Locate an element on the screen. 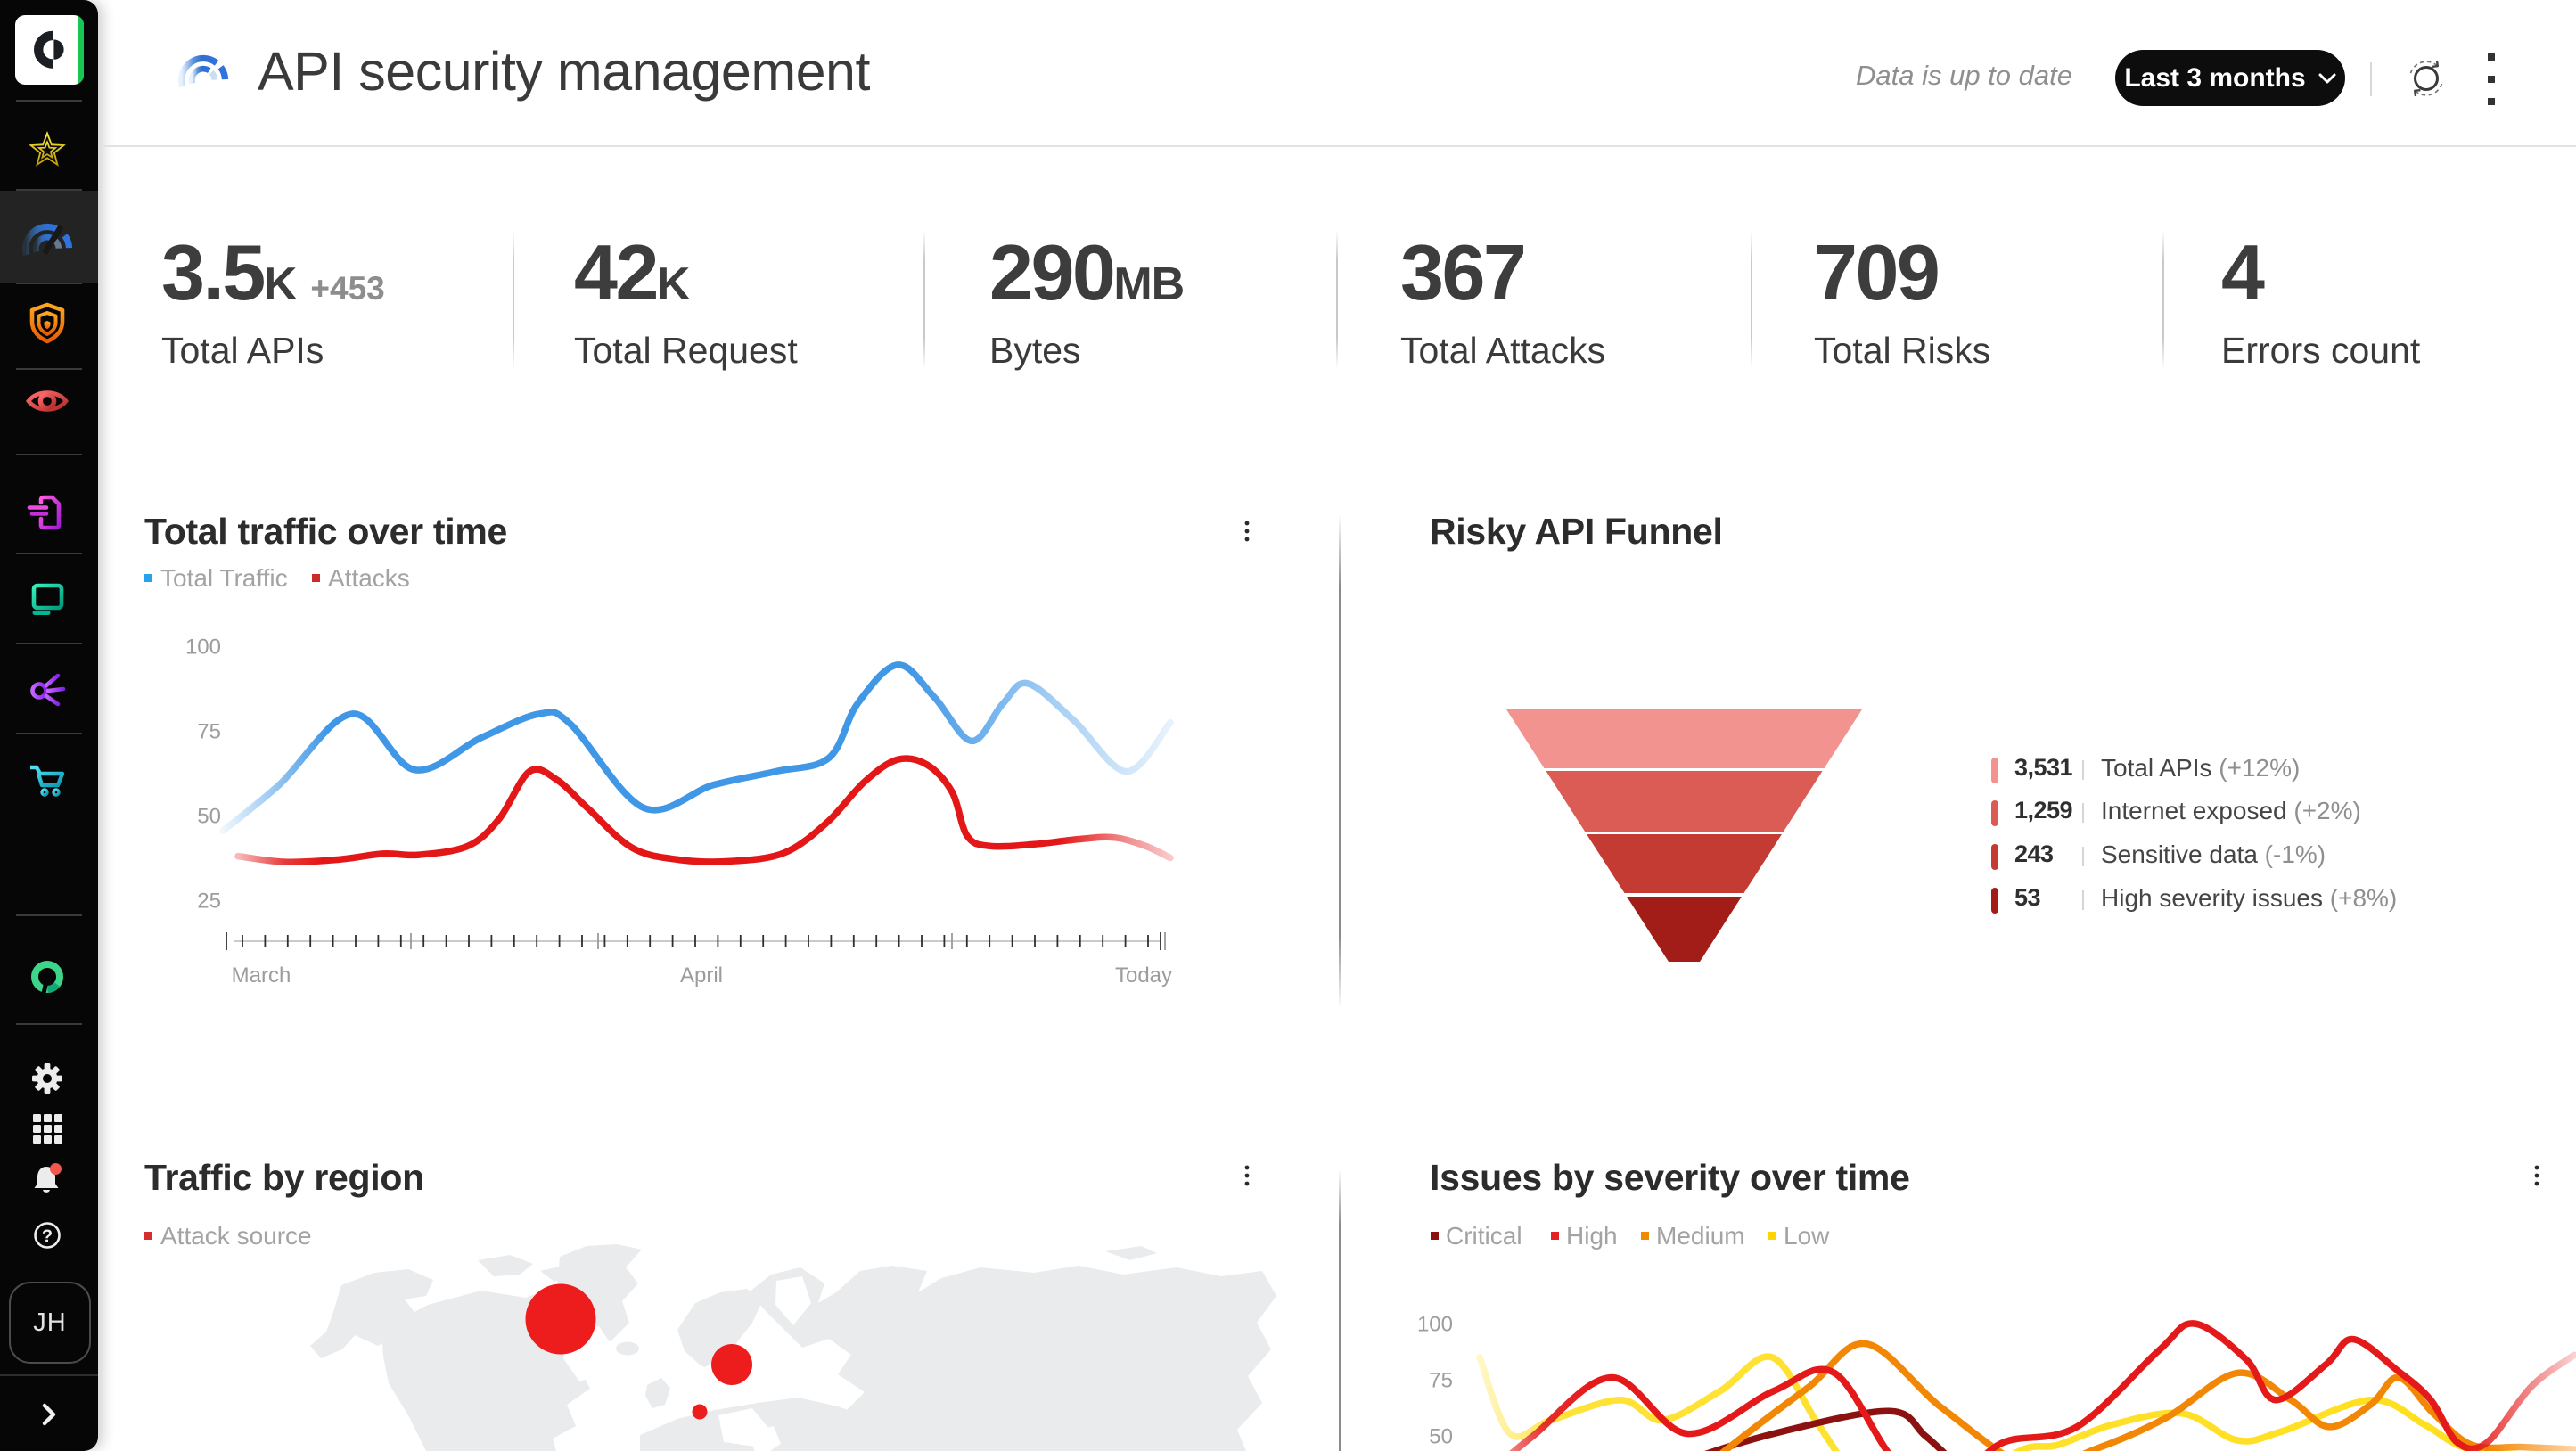 The image size is (2576, 1451). svg-text: Today is located at coordinates (1143, 976).